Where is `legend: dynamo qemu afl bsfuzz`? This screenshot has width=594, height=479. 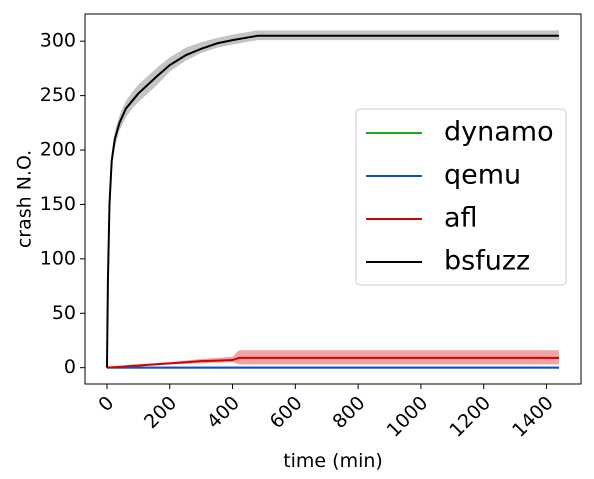 legend: dynamo qemu afl bsfuzz is located at coordinates (461, 197).